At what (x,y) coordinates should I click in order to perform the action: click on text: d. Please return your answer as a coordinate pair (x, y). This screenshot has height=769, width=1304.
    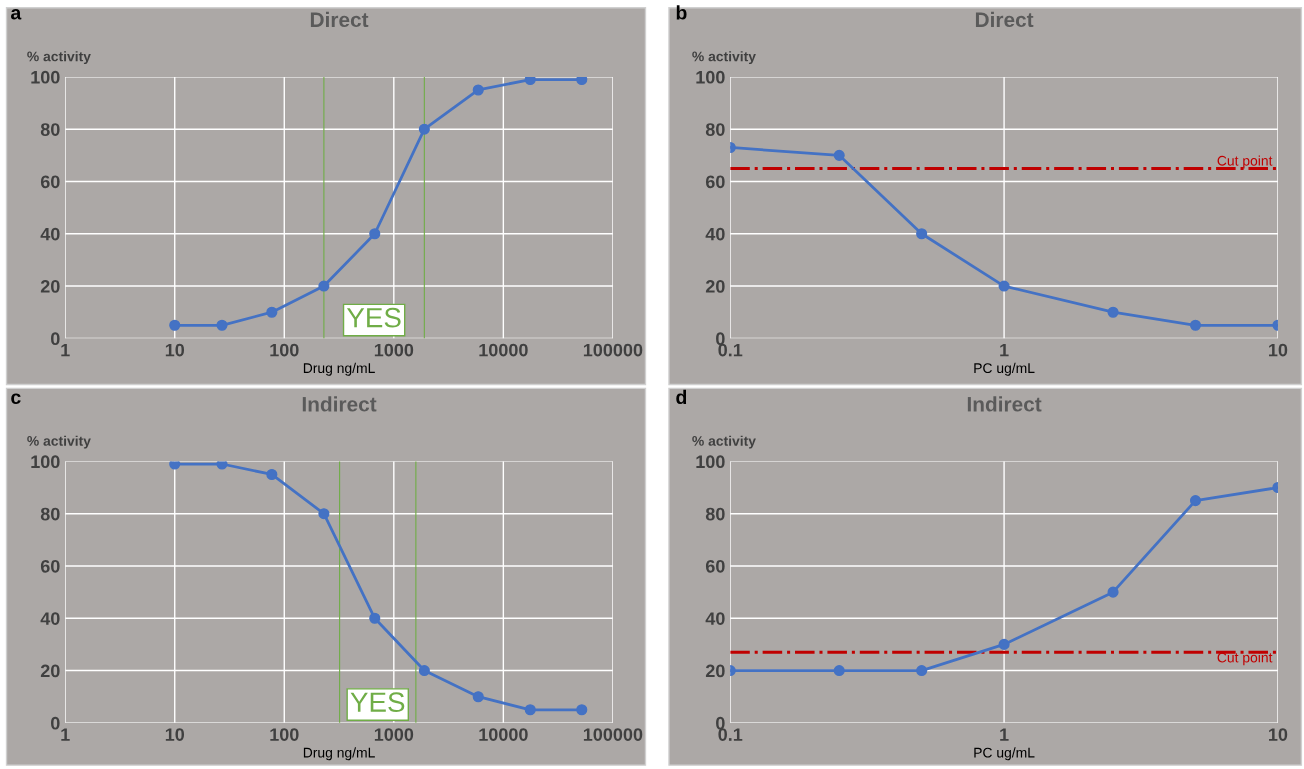
    Looking at the image, I should click on (681, 397).